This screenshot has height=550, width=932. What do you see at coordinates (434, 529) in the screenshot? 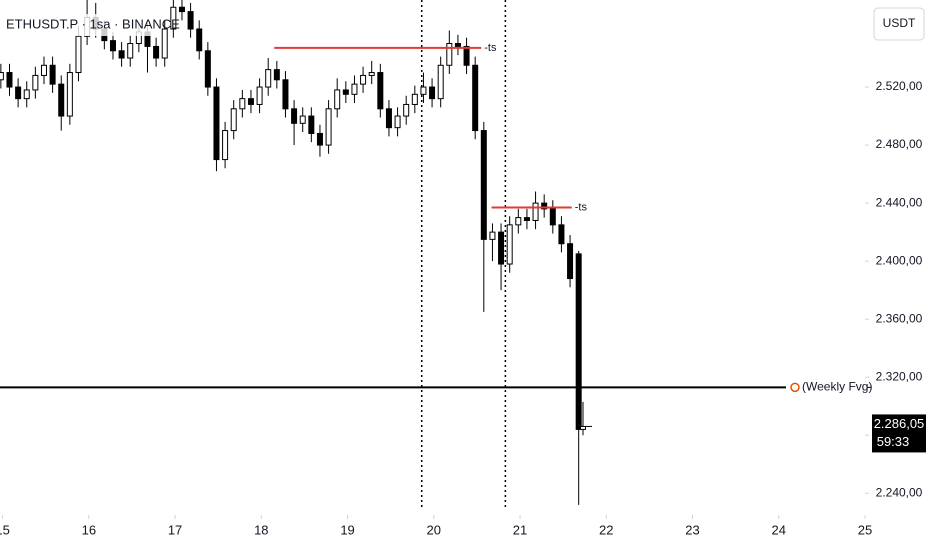
I see `x-tick-label: 20` at bounding box center [434, 529].